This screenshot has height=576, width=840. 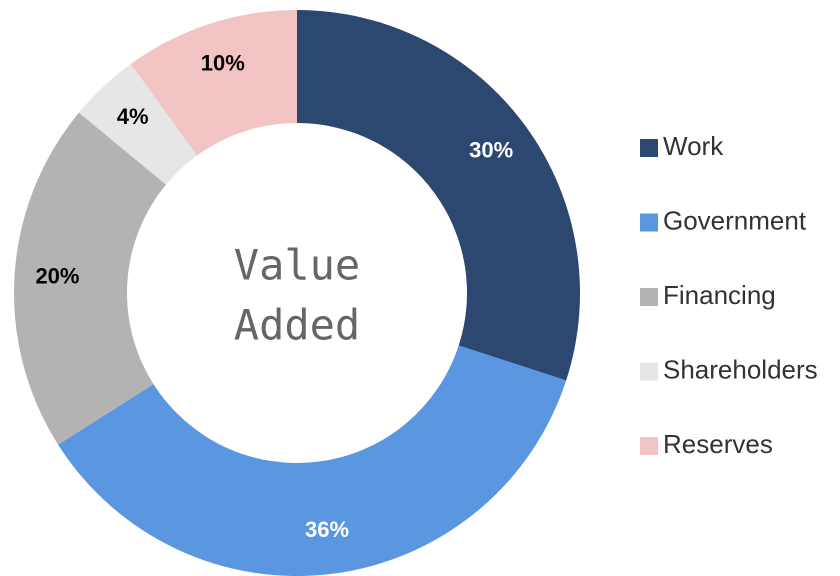 I want to click on value-label: 4%, so click(x=133, y=116).